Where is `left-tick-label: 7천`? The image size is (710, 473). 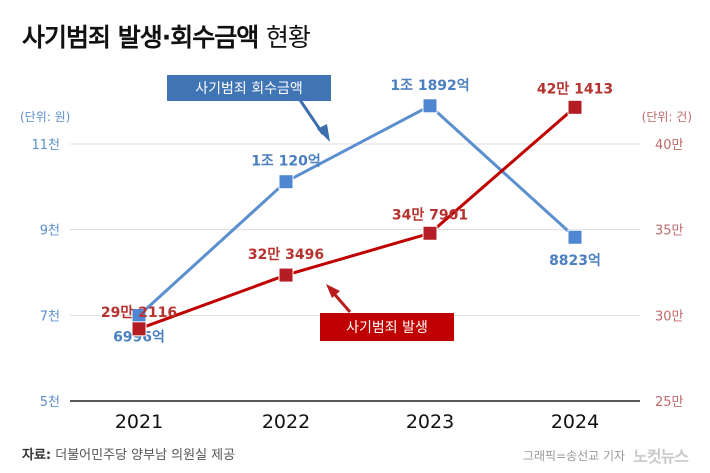 left-tick-label: 7천 is located at coordinates (50, 316).